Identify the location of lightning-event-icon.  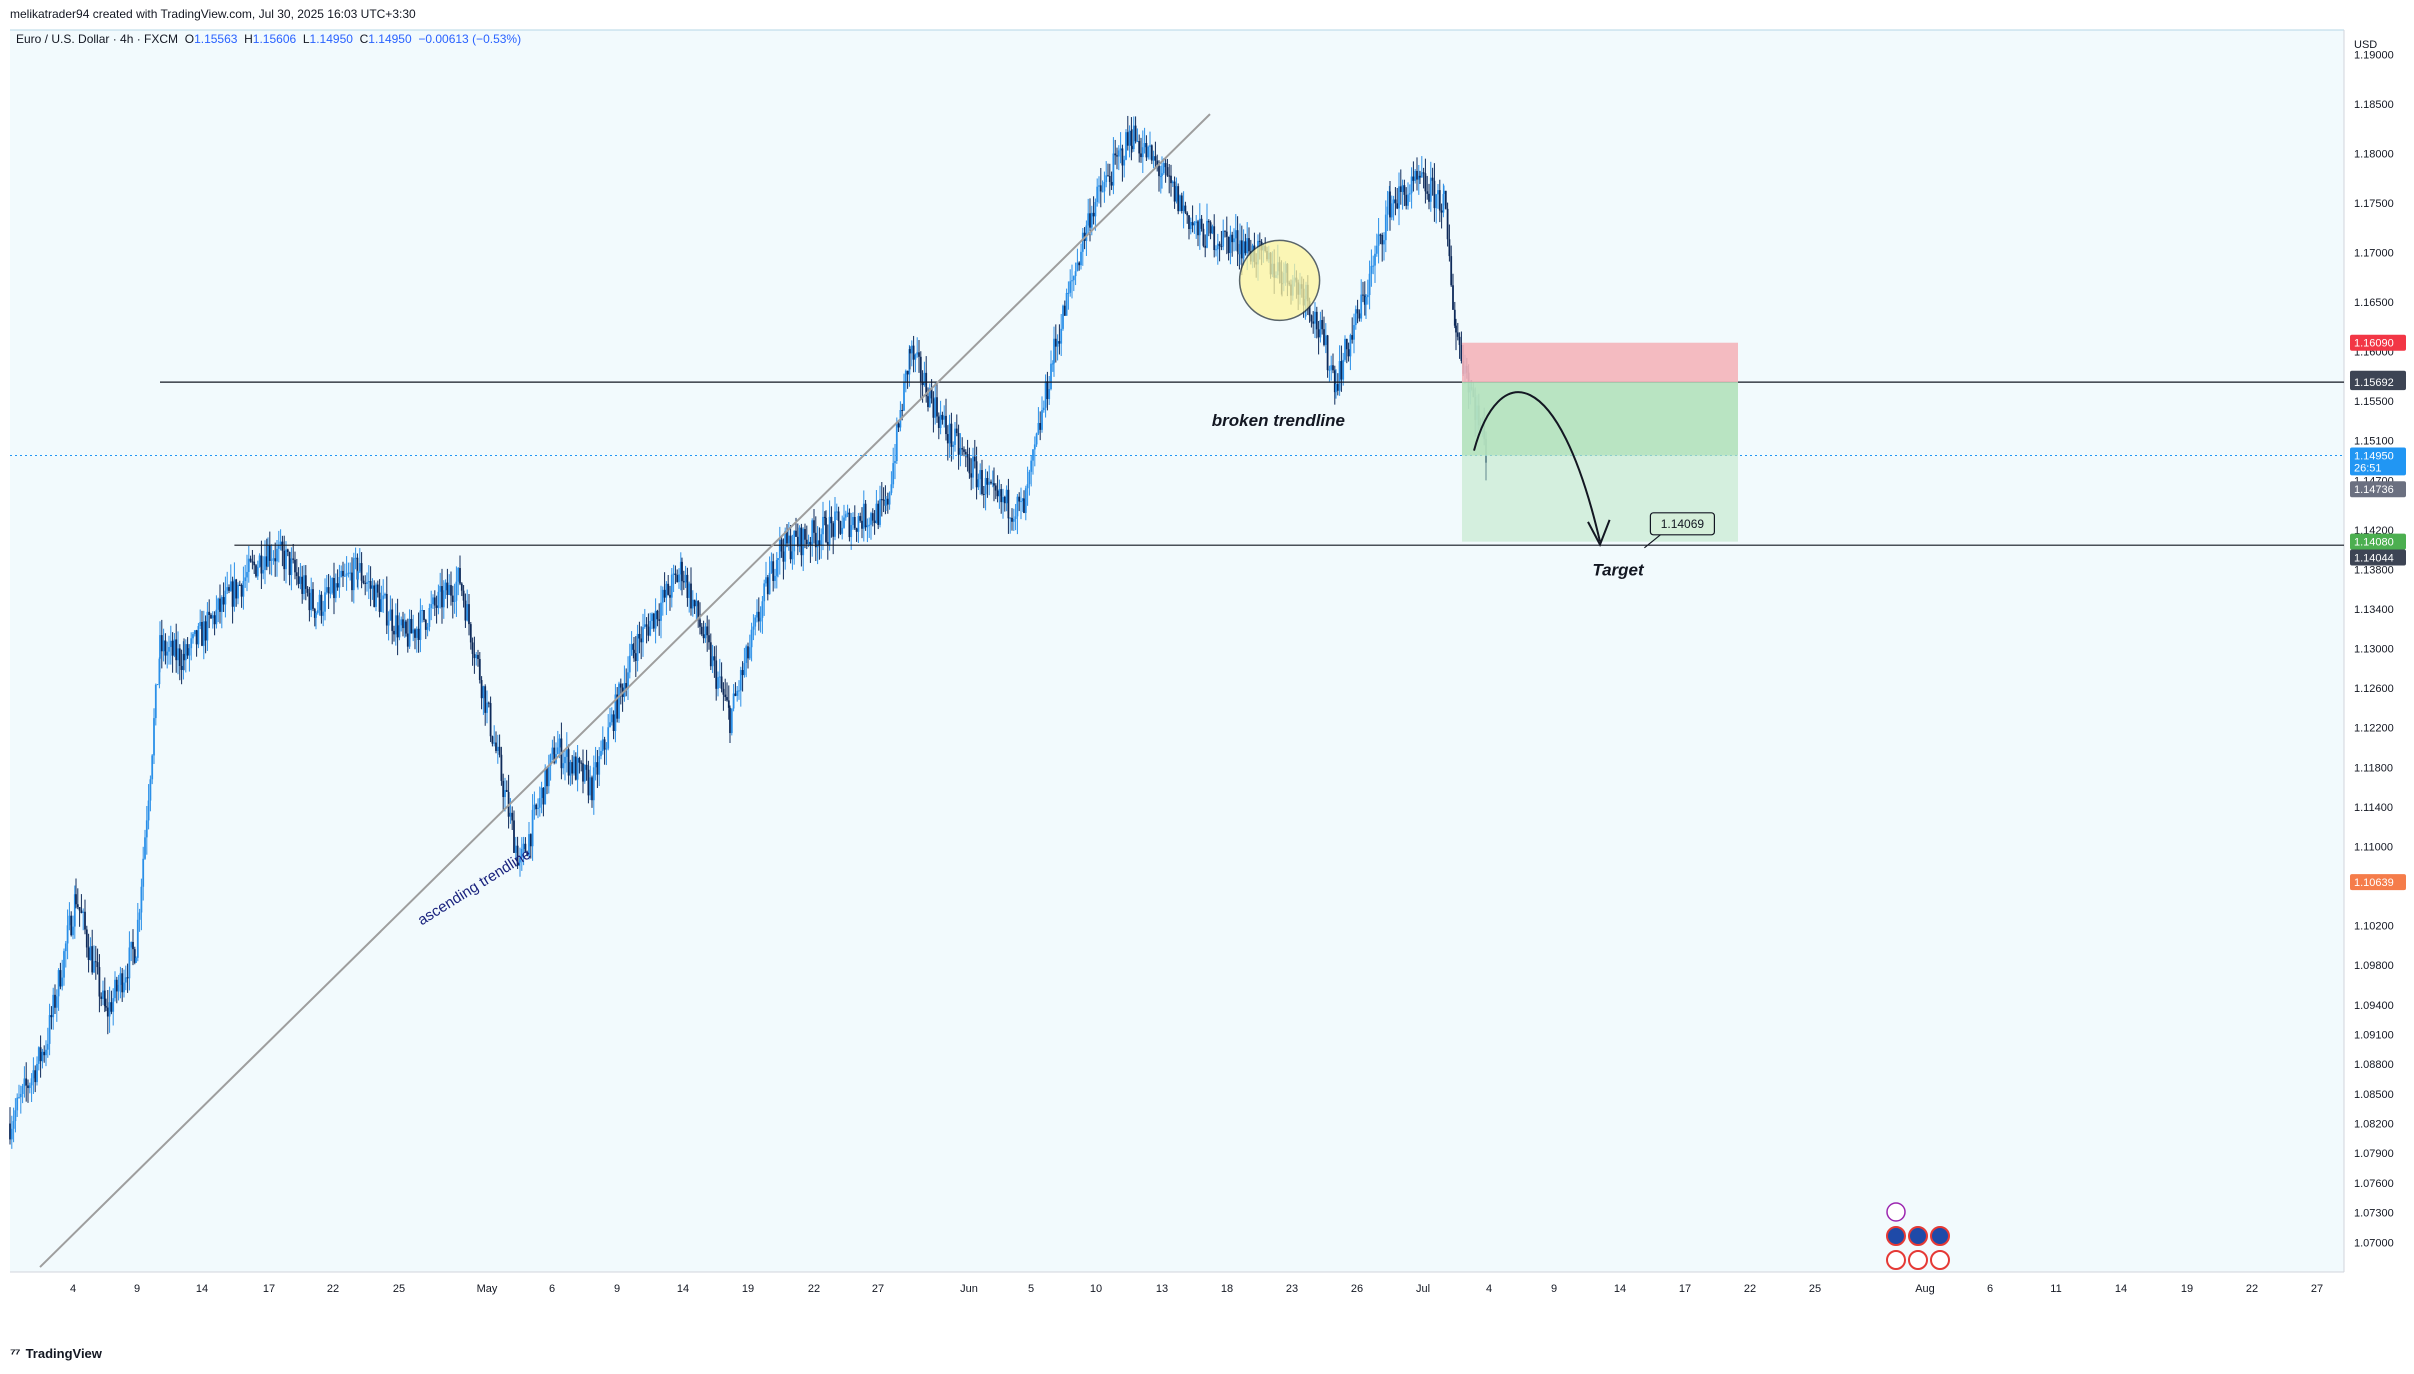
(1896, 1212).